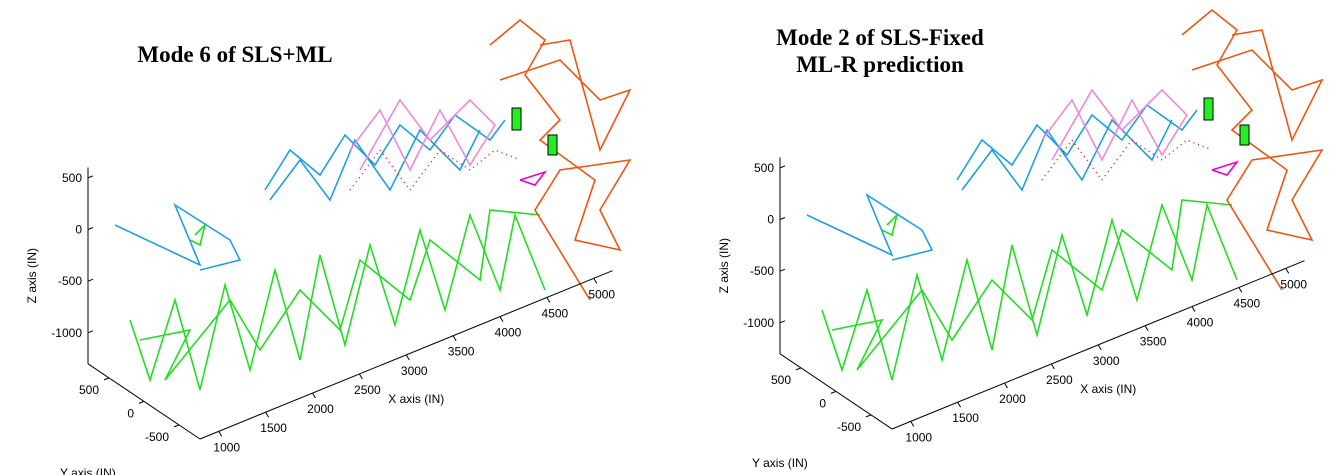 Image resolution: width=1331 pixels, height=475 pixels. I want to click on chart-title: Mode 6 of SLS+ML, so click(234, 54).